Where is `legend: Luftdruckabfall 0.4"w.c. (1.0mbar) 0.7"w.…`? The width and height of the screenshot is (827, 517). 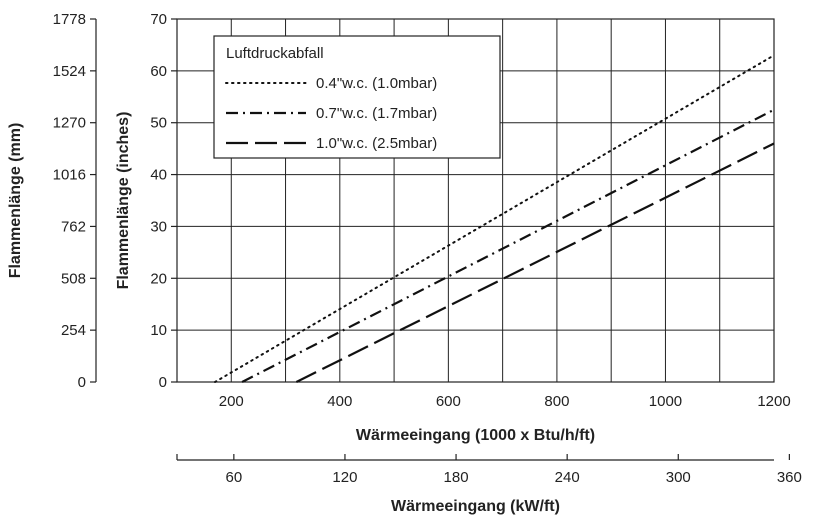 legend: Luftdruckabfall 0.4"w.c. (1.0mbar) 0.7"w.… is located at coordinates (357, 97).